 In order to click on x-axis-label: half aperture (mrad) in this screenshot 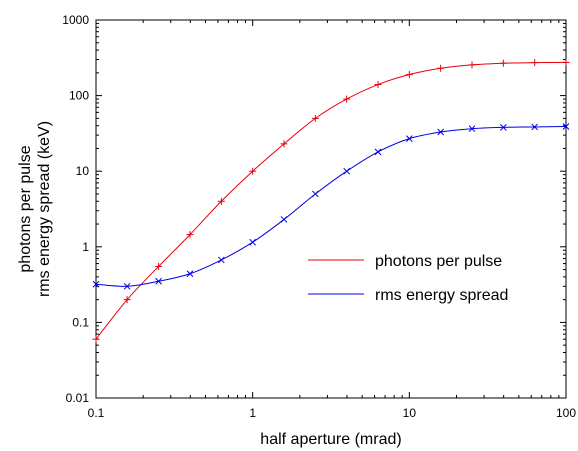, I will do `click(330, 439)`.